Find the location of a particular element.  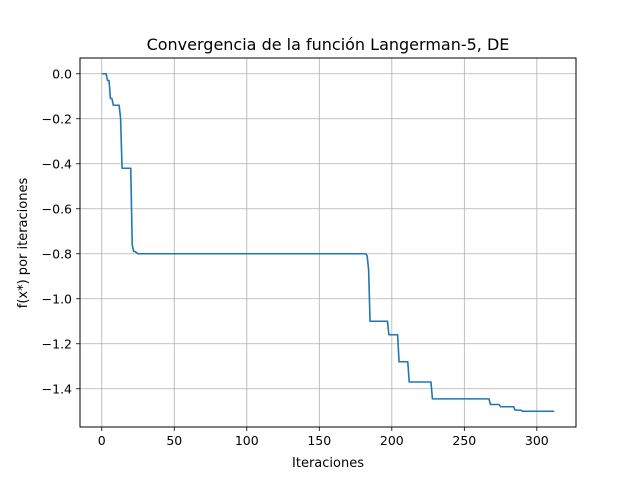

x-axis-label: Iteraciones is located at coordinates (328, 463).